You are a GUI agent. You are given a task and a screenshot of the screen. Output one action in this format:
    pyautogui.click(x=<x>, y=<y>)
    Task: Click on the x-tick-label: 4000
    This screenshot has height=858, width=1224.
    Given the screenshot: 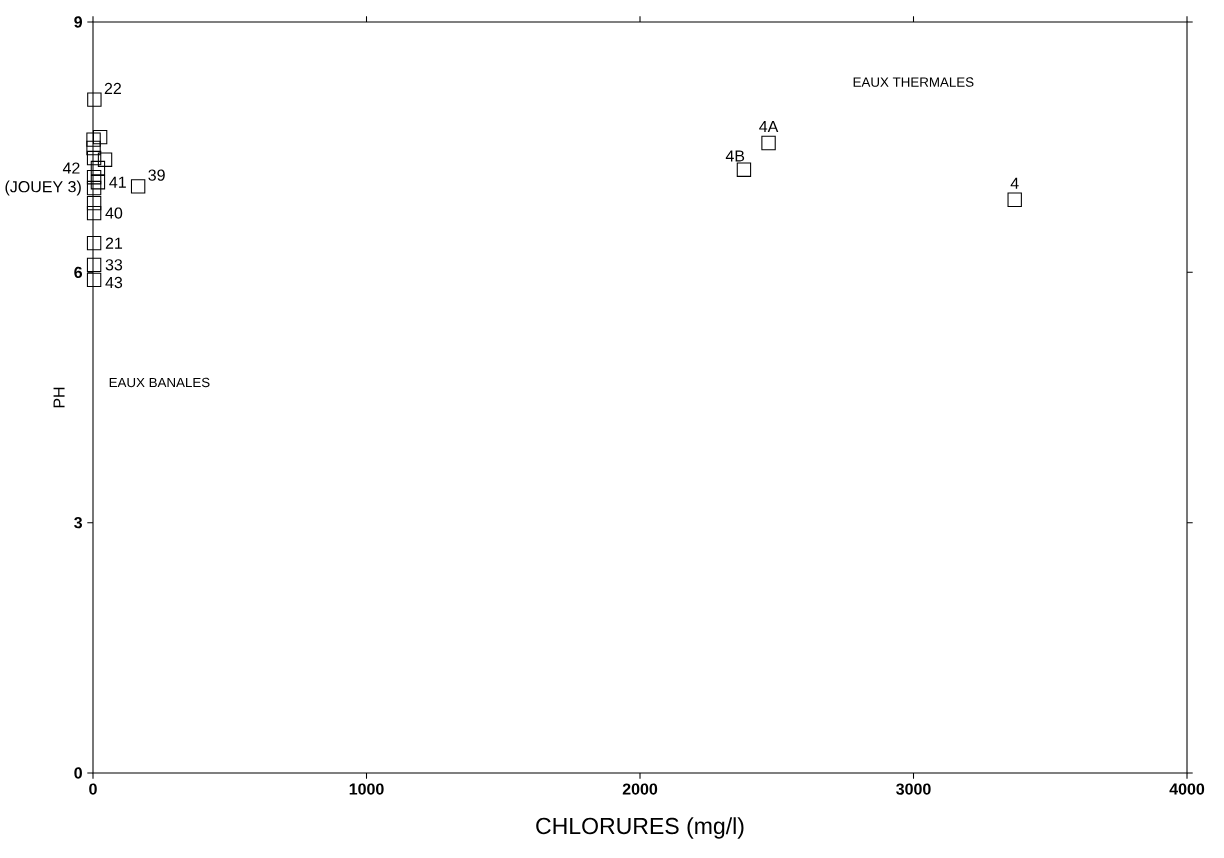 What is the action you would take?
    pyautogui.click(x=1187, y=789)
    